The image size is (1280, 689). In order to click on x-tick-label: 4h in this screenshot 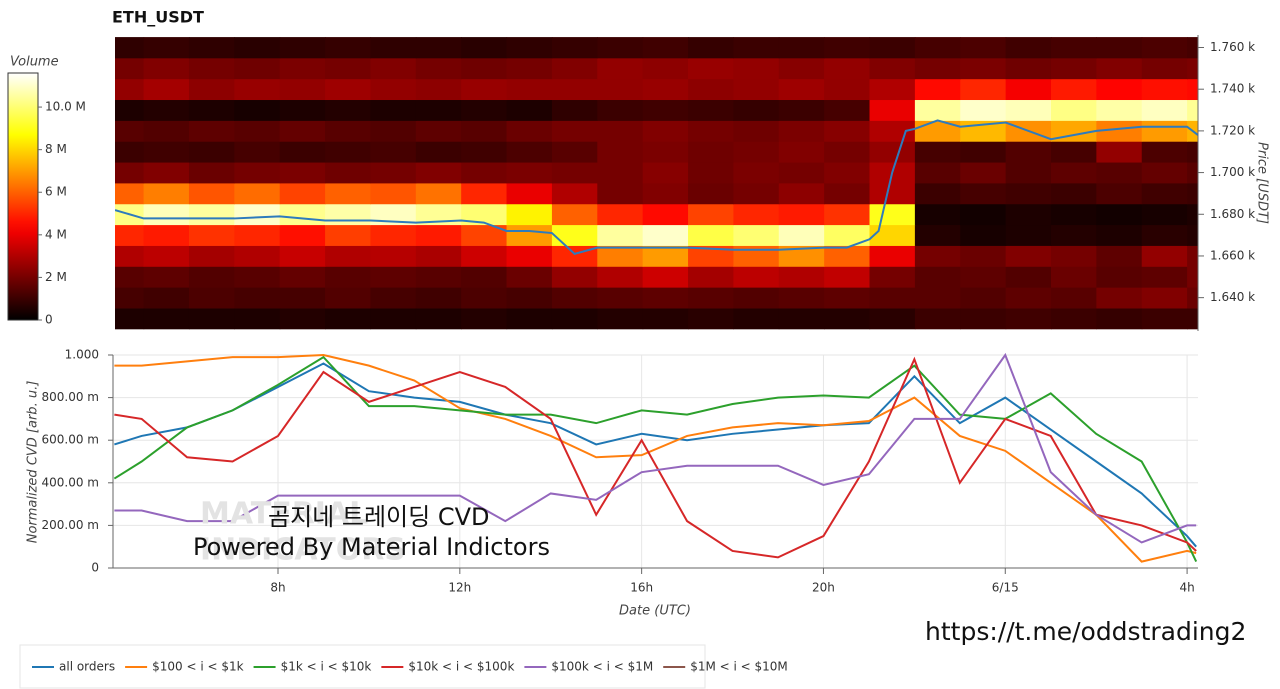, I will do `click(1186, 588)`.